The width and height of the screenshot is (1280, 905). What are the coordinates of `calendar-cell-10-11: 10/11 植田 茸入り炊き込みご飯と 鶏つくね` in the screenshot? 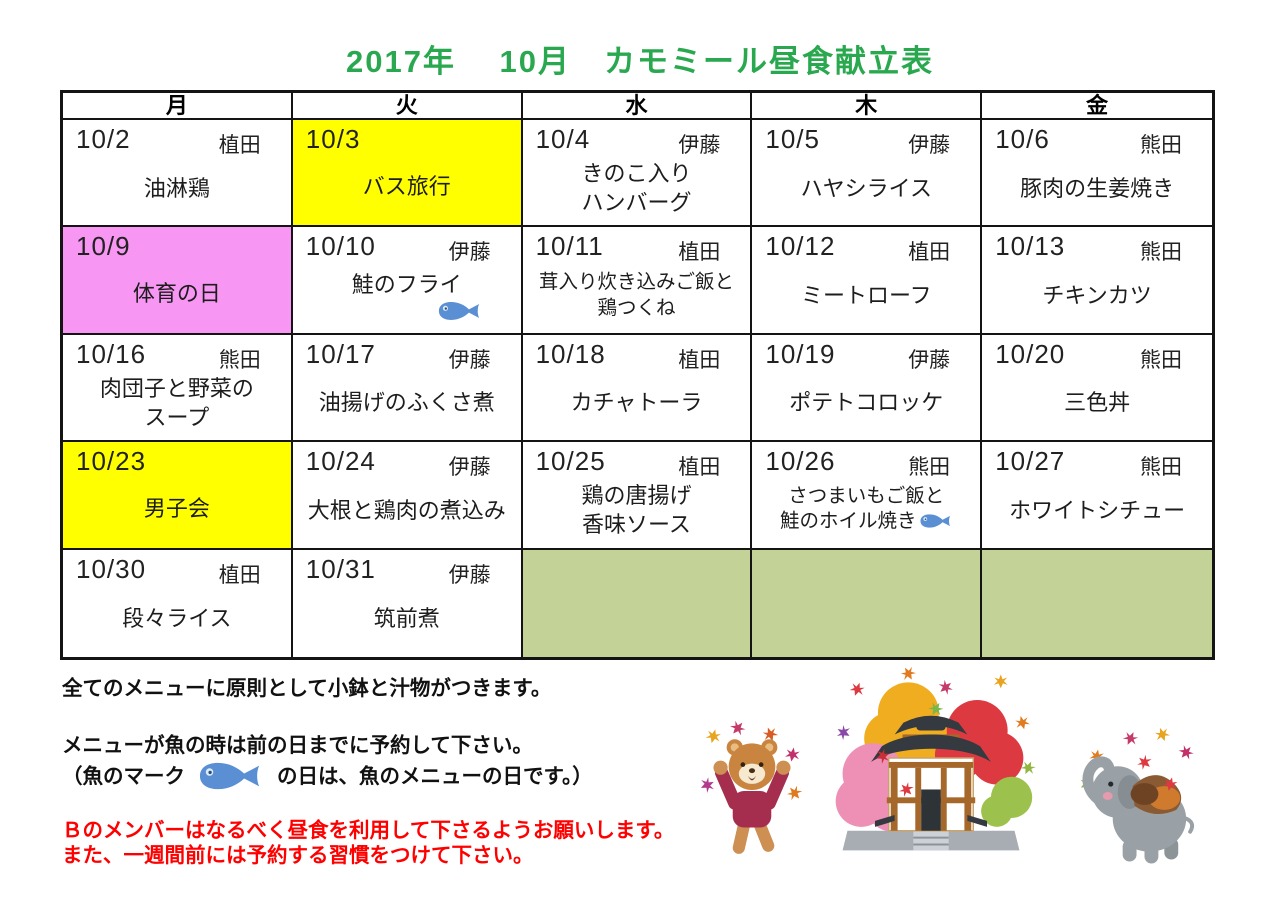 It's located at (637, 281).